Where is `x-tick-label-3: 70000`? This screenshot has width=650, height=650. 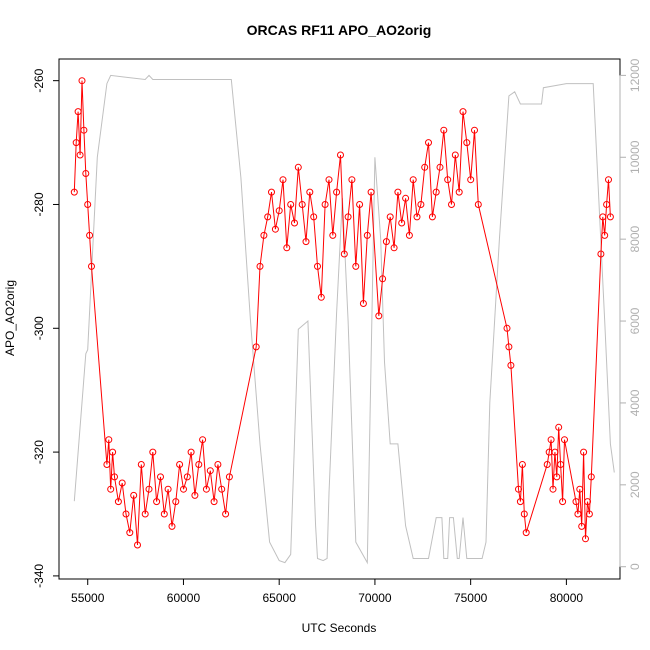
x-tick-label-3: 70000 is located at coordinates (375, 598).